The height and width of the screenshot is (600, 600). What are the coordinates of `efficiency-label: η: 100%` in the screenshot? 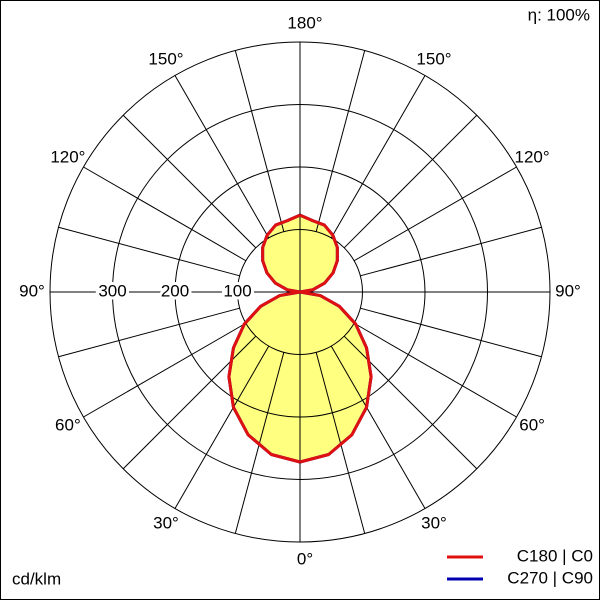 It's located at (559, 14).